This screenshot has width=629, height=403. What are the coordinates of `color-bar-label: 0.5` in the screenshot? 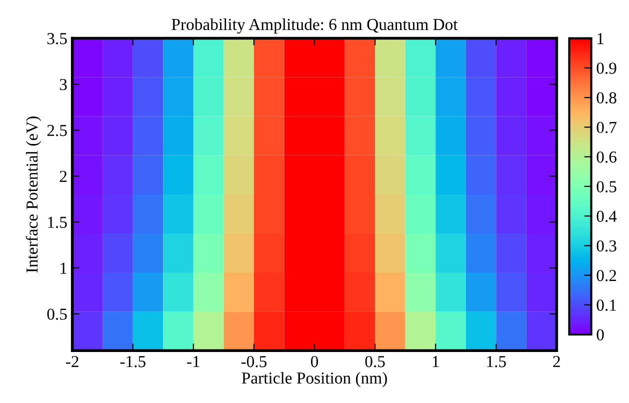 It's located at (606, 186).